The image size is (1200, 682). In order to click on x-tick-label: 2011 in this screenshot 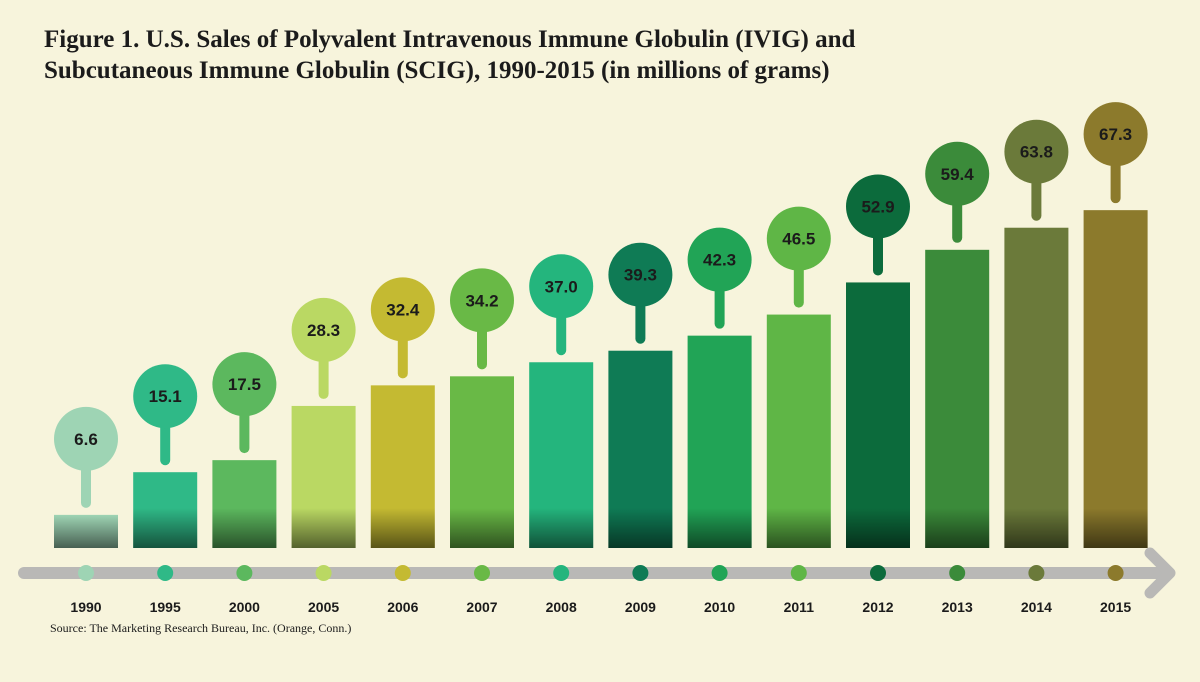, I will do `click(799, 607)`.